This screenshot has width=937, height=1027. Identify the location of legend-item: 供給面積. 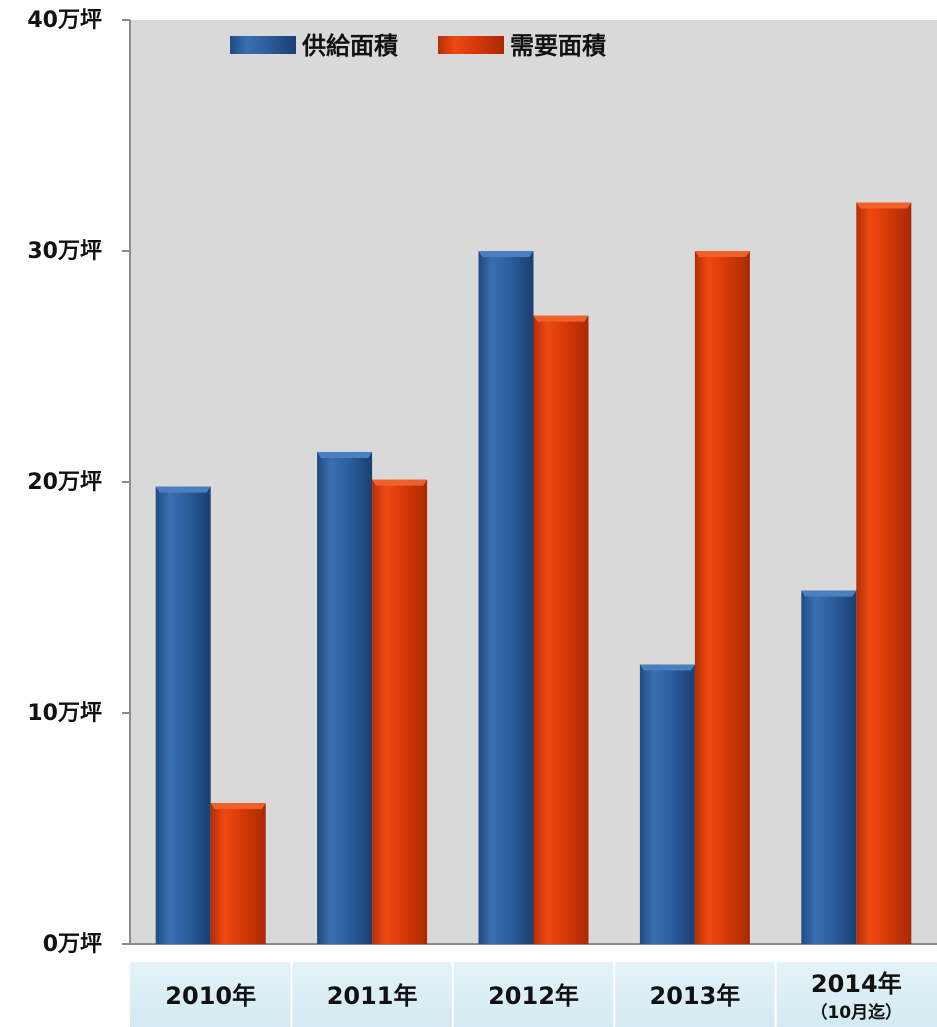
(314, 46).